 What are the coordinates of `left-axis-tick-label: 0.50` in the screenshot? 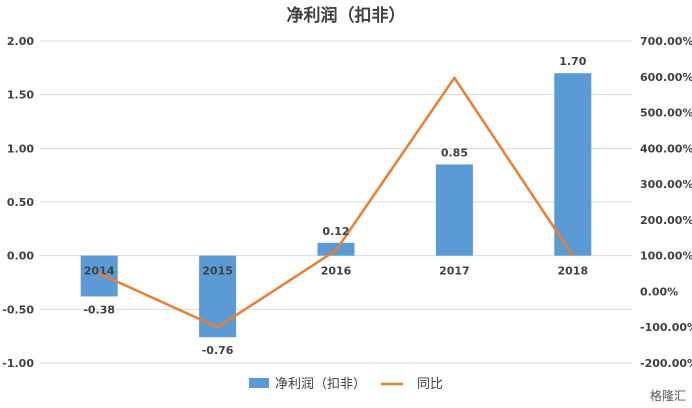 It's located at (20, 202).